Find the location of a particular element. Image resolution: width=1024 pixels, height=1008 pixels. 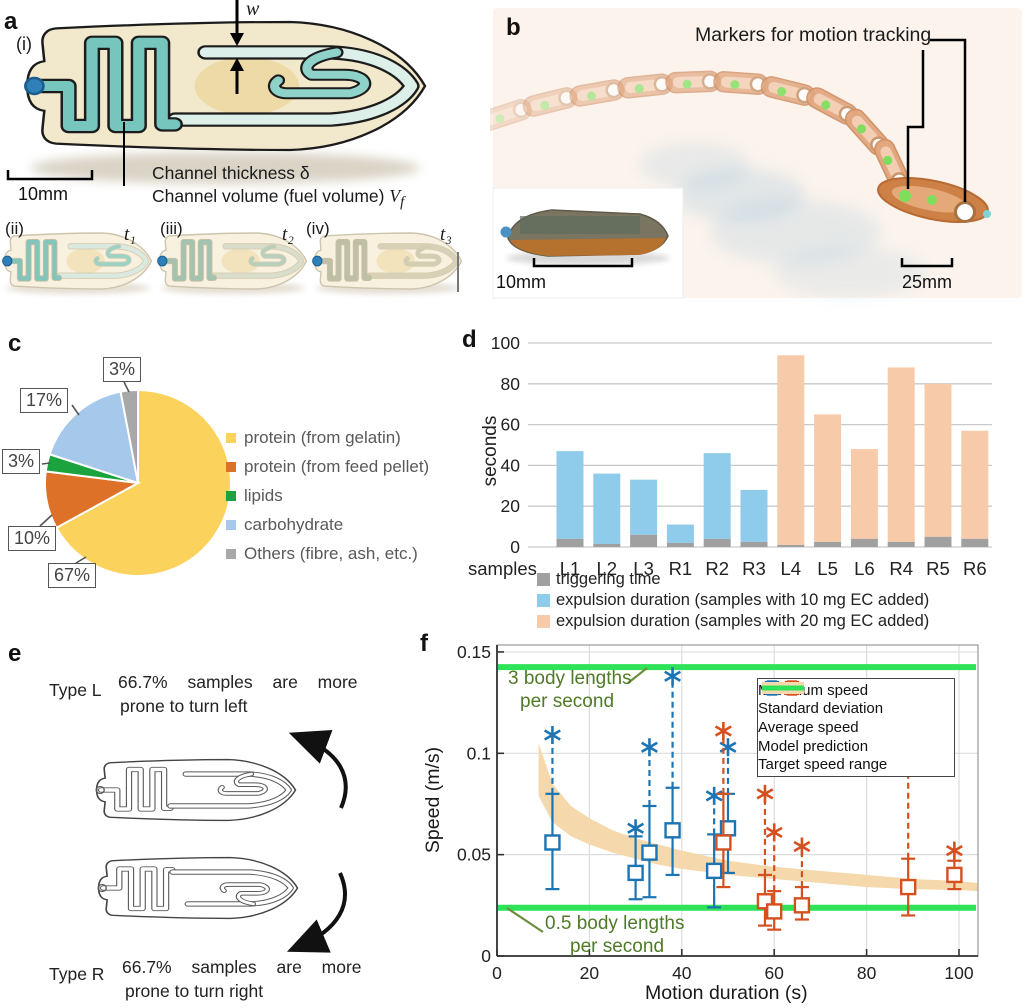

markers-label: Markers for motion tracking is located at coordinates (813, 35).